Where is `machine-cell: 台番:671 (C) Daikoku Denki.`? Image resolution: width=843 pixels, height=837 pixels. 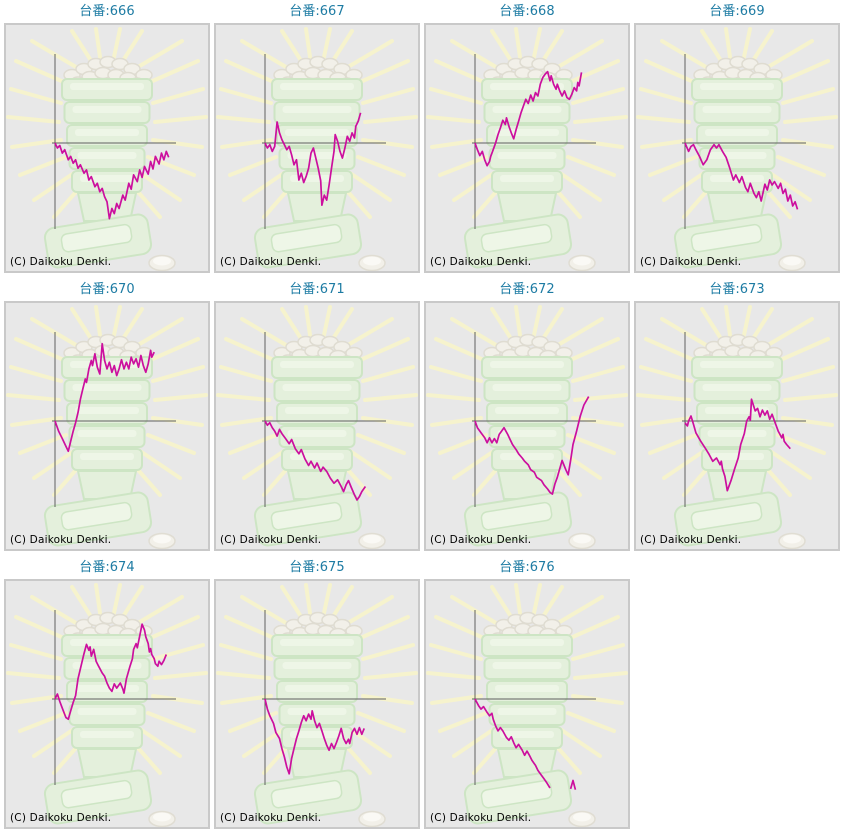
machine-cell: 台番:671 (C) Daikoku Denki. is located at coordinates (317, 415).